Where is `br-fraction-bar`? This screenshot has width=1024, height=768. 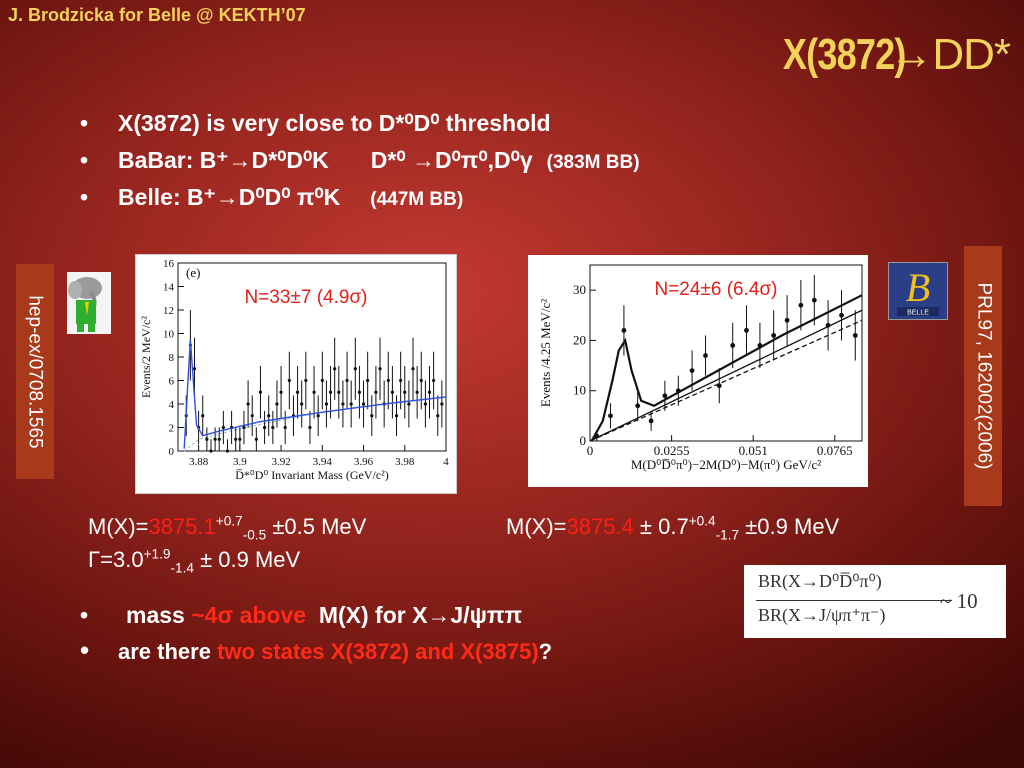 br-fraction-bar is located at coordinates (854, 600).